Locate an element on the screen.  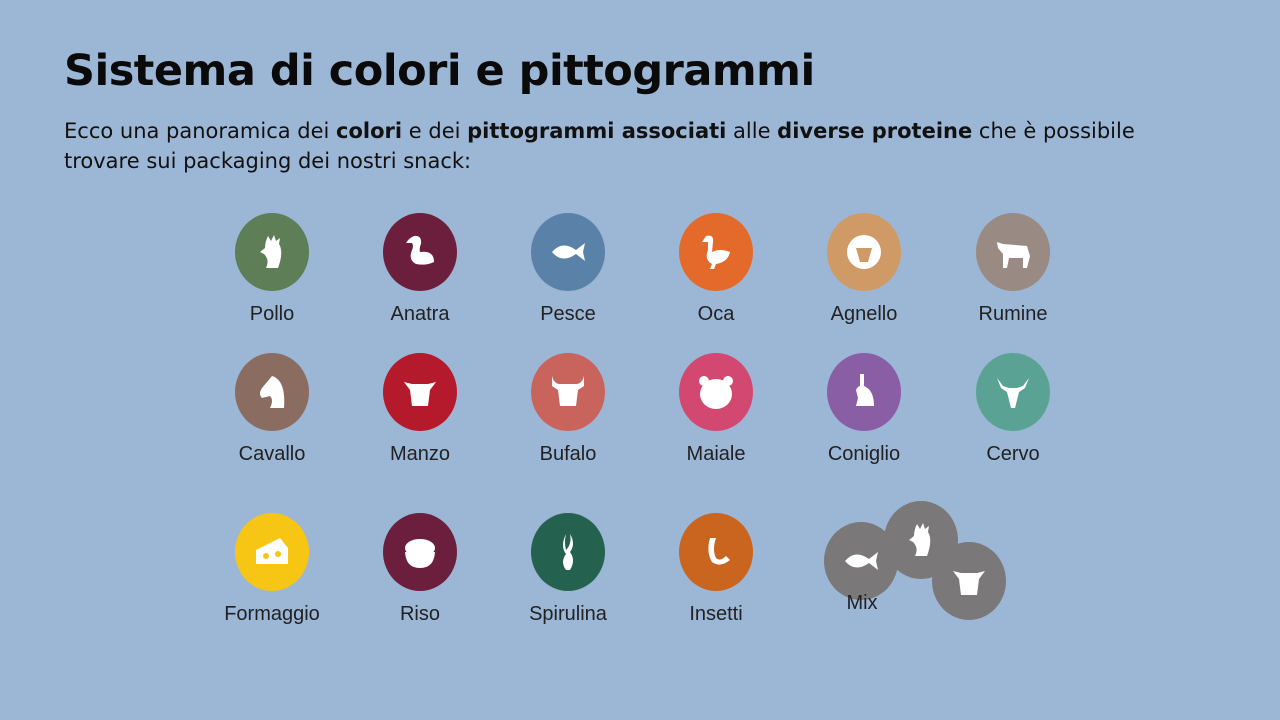
pig-icon is located at coordinates (716, 392).